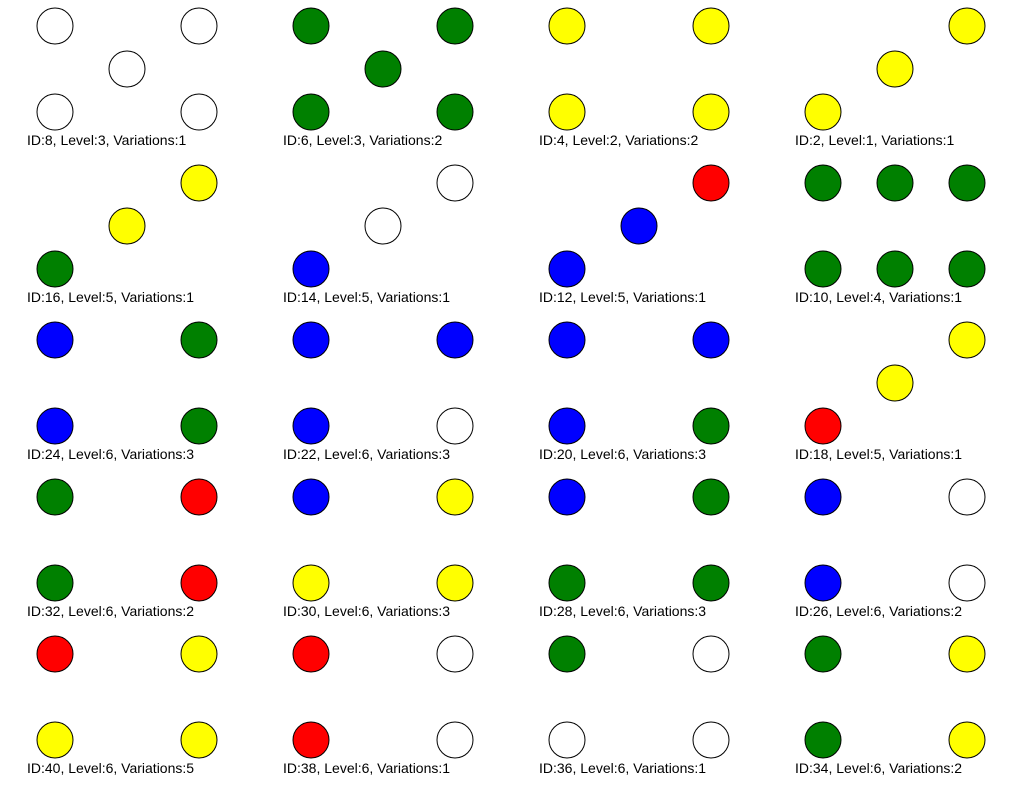 Image resolution: width=1024 pixels, height=786 pixels. What do you see at coordinates (110, 768) in the screenshot?
I see `pattern-label: ID:40, Level:6, Variations:5` at bounding box center [110, 768].